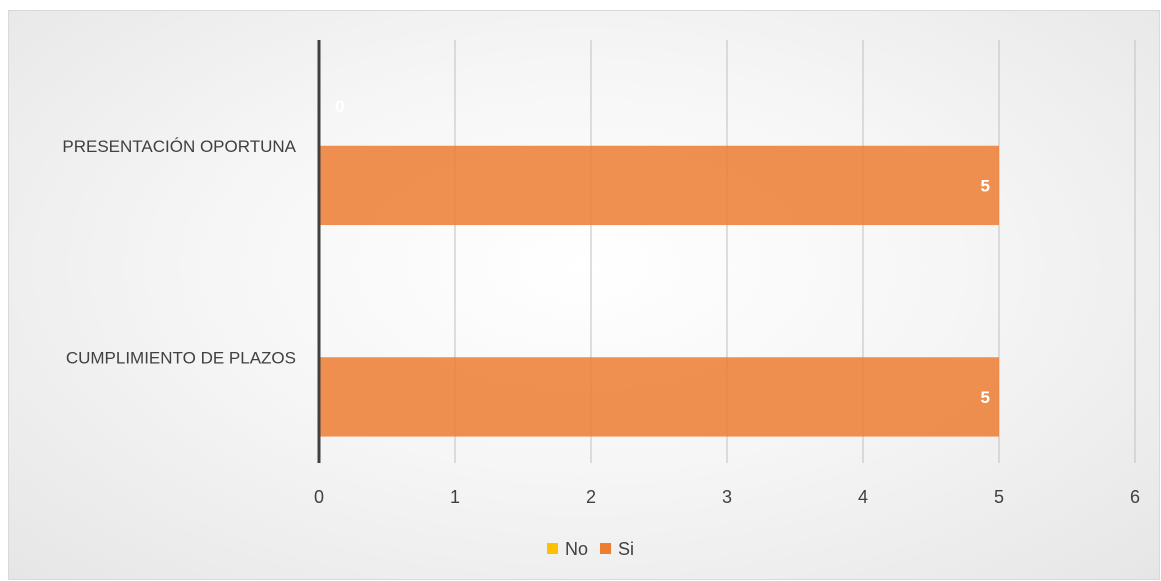 The width and height of the screenshot is (1161, 581). Describe the element at coordinates (339, 106) in the screenshot. I see `data-label-no-1: 0` at that location.